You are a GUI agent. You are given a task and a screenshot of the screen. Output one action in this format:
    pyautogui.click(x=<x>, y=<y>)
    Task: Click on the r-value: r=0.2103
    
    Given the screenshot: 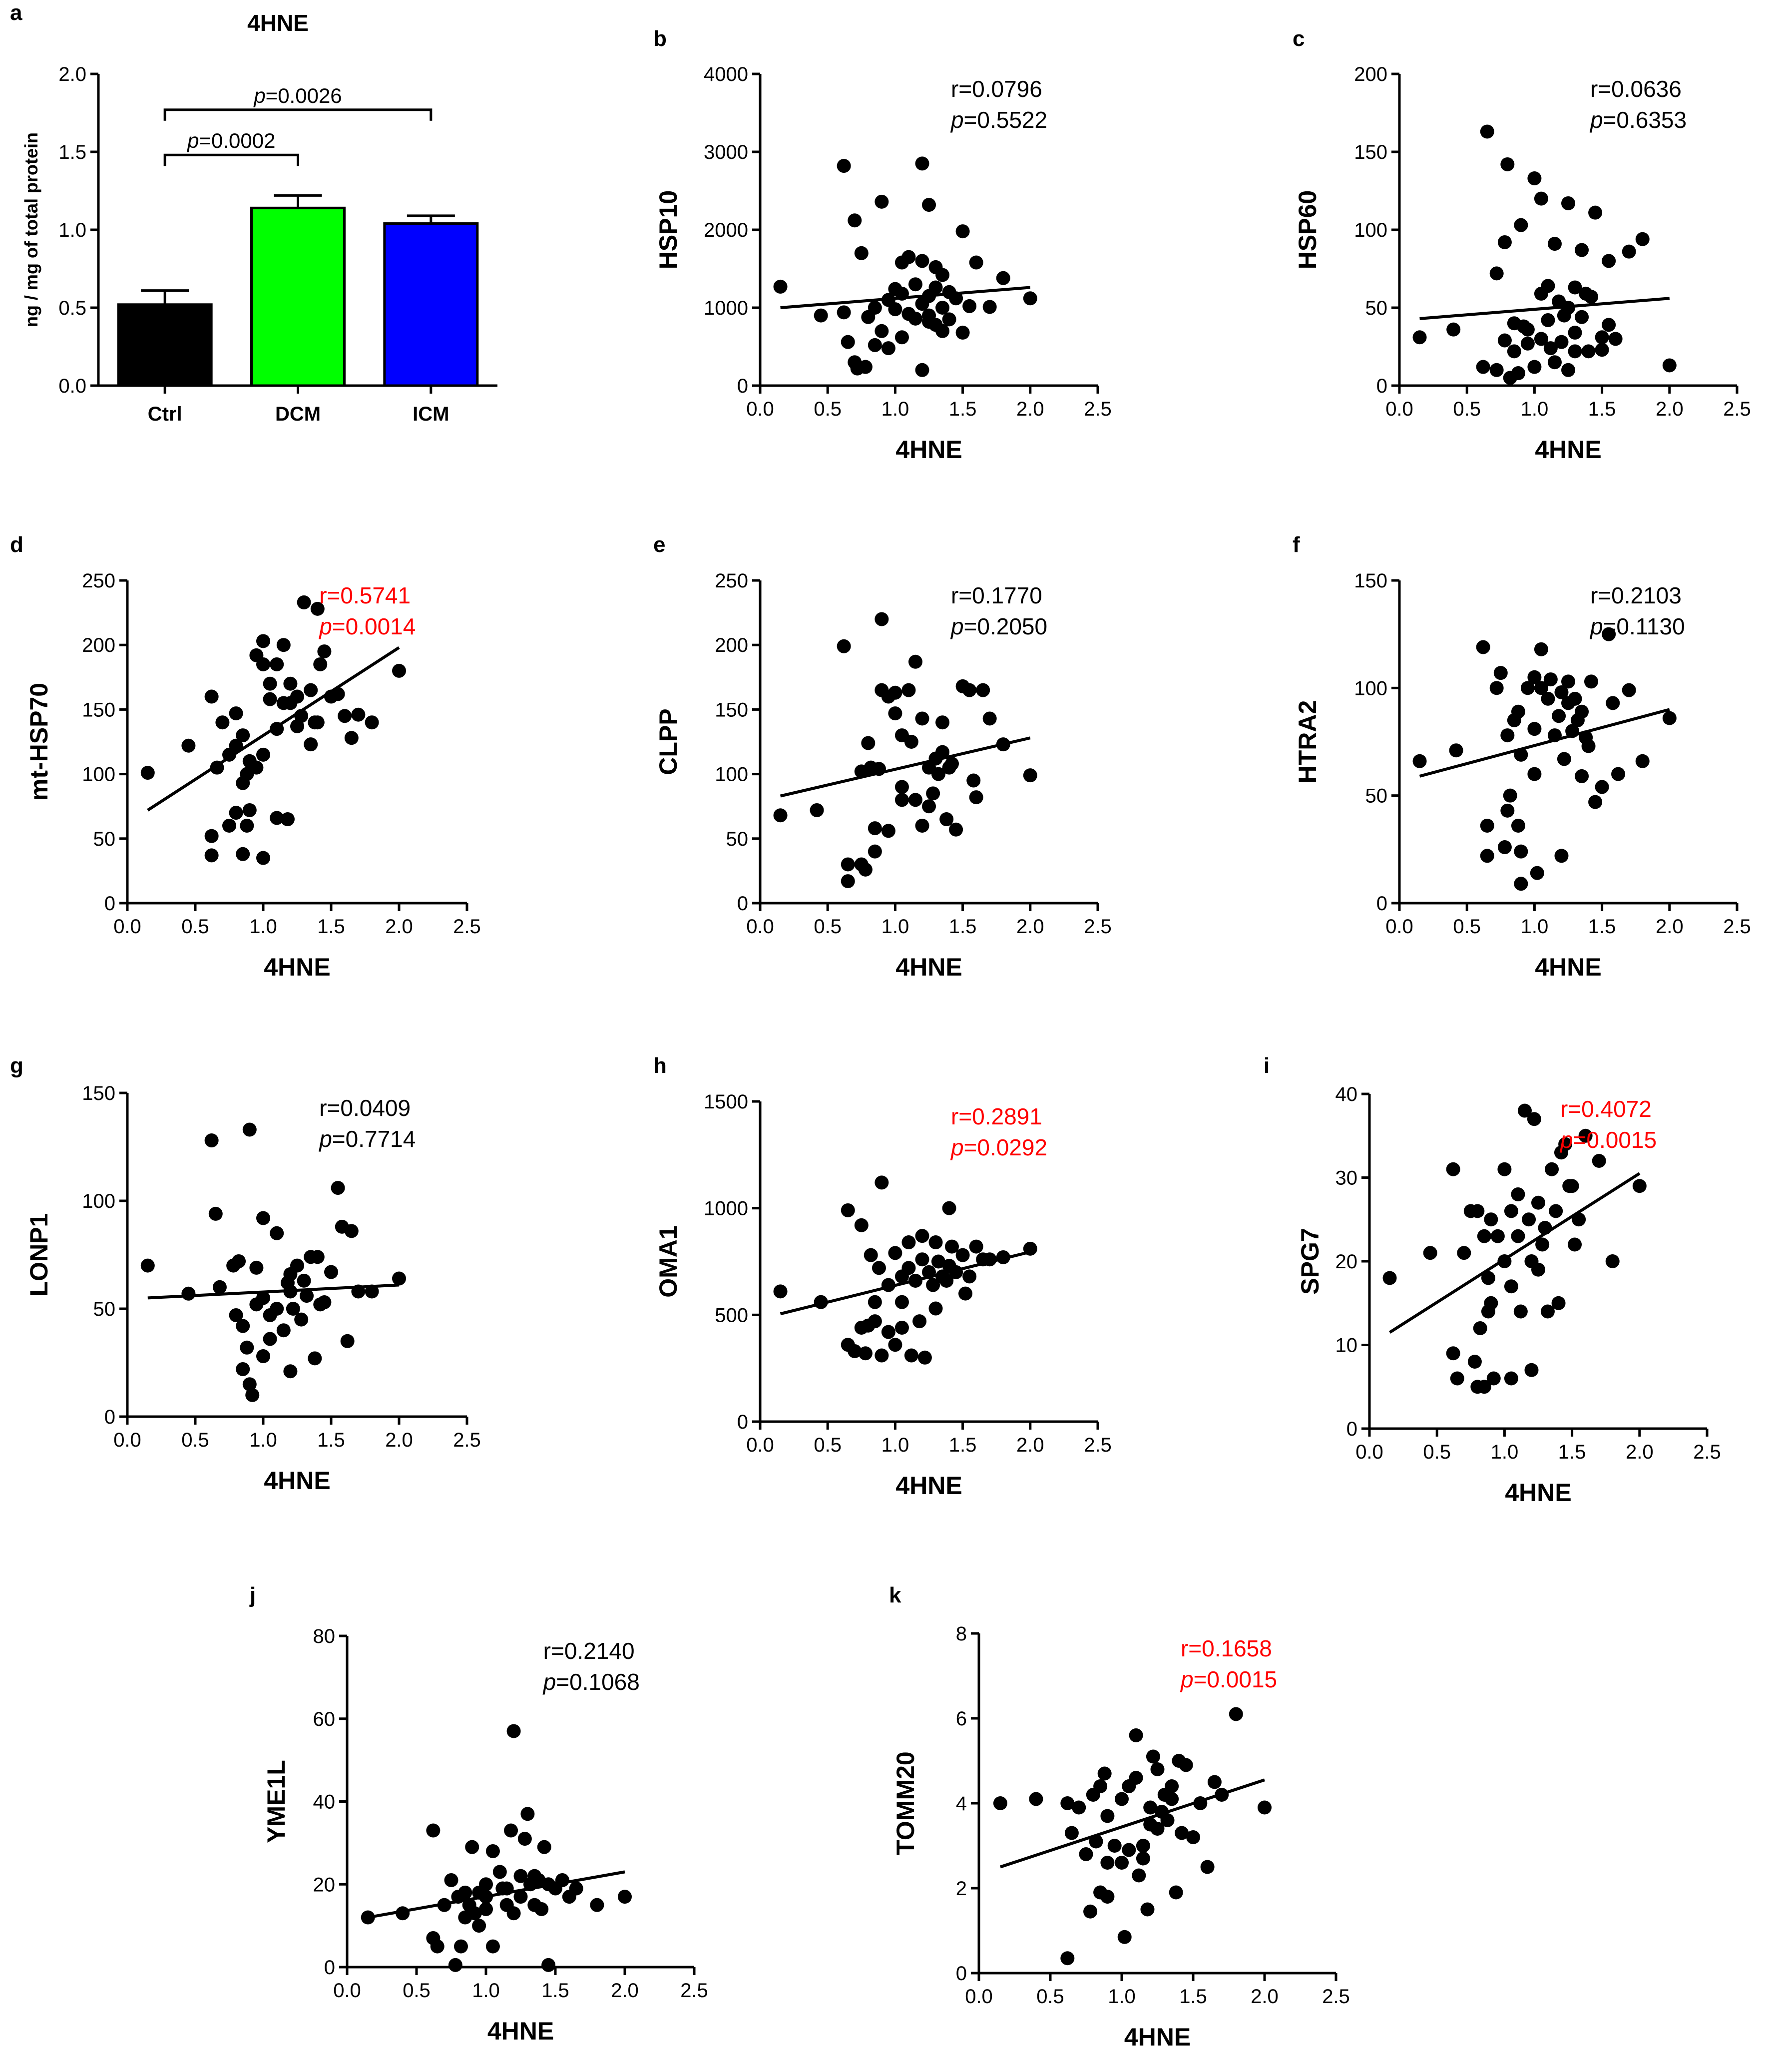 What is the action you would take?
    pyautogui.click(x=1636, y=595)
    